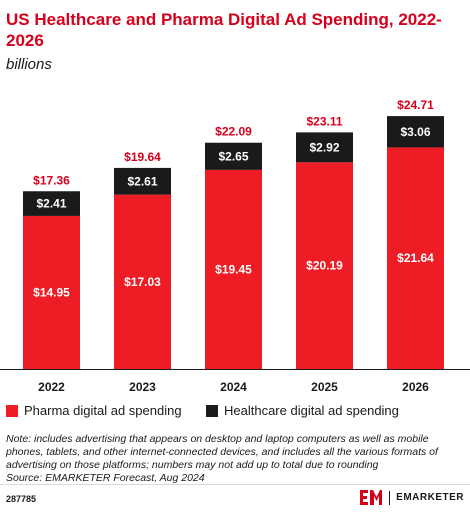 This screenshot has width=470, height=514. Describe the element at coordinates (21, 499) in the screenshot. I see `chart-id: 287785` at that location.